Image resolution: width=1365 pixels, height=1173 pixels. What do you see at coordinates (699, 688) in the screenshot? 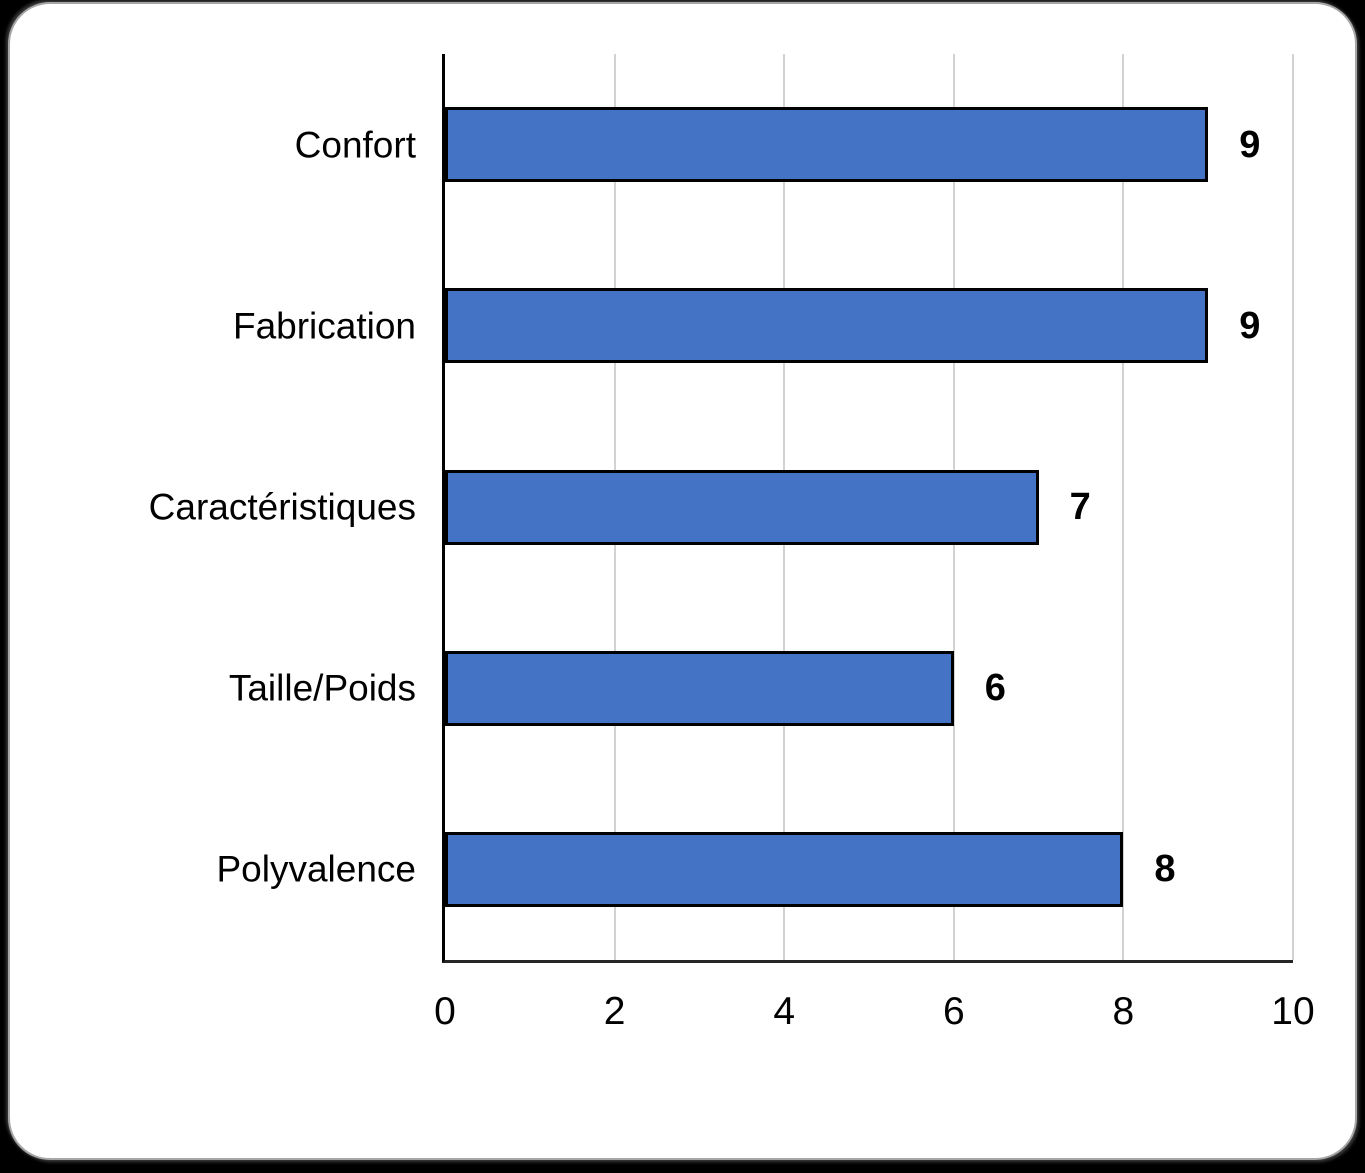
I see `bar-taille-poids` at bounding box center [699, 688].